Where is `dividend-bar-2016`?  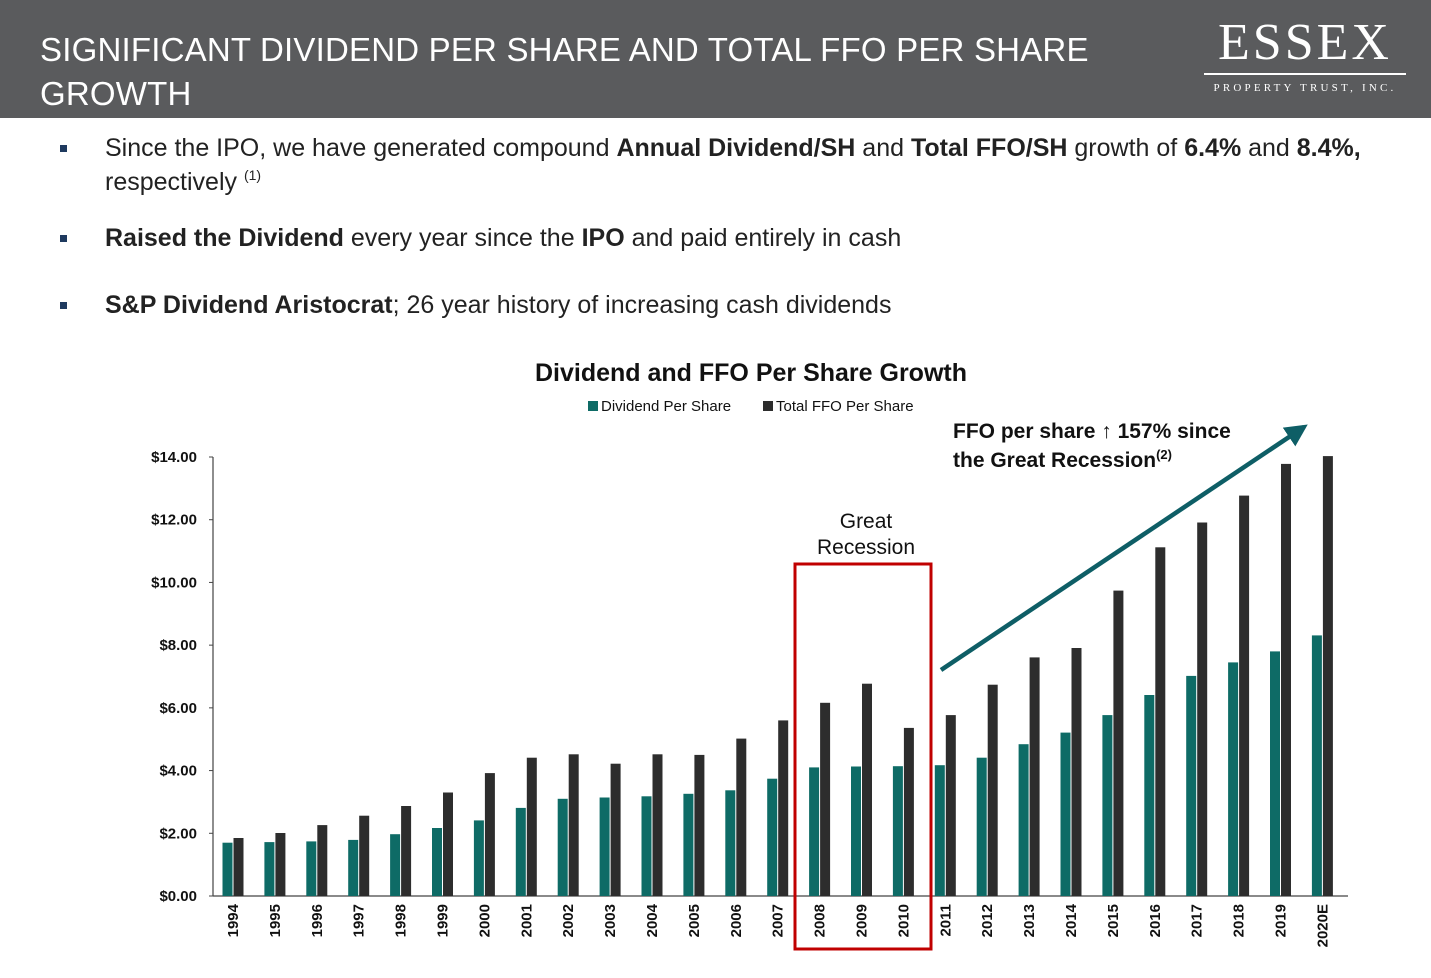 dividend-bar-2016 is located at coordinates (1149, 795).